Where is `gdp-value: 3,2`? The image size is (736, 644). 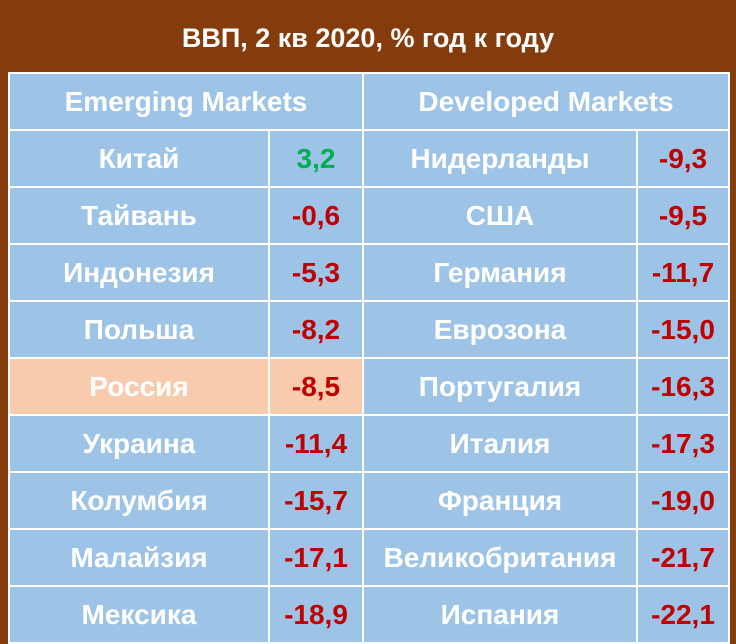
gdp-value: 3,2 is located at coordinates (316, 158).